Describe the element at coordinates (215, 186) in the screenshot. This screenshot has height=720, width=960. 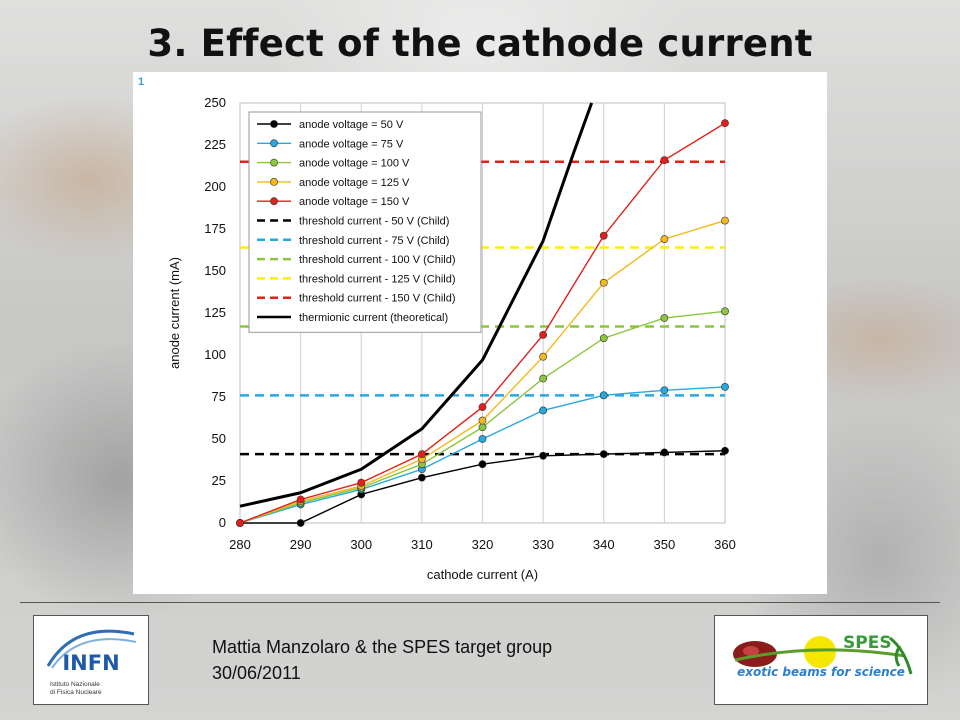
I see `y-tick-label: 200` at that location.